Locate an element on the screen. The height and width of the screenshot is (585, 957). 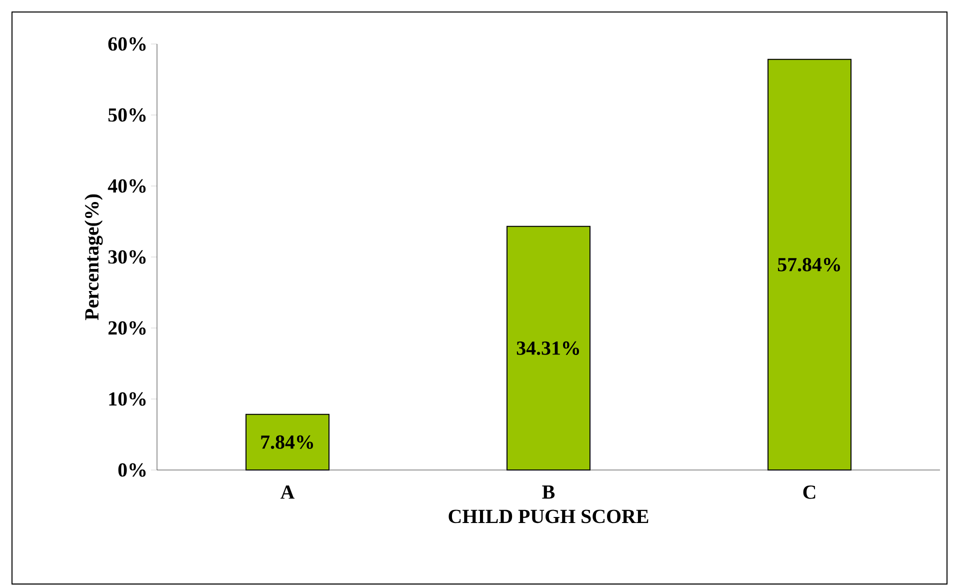
x-tick-label: B is located at coordinates (548, 492).